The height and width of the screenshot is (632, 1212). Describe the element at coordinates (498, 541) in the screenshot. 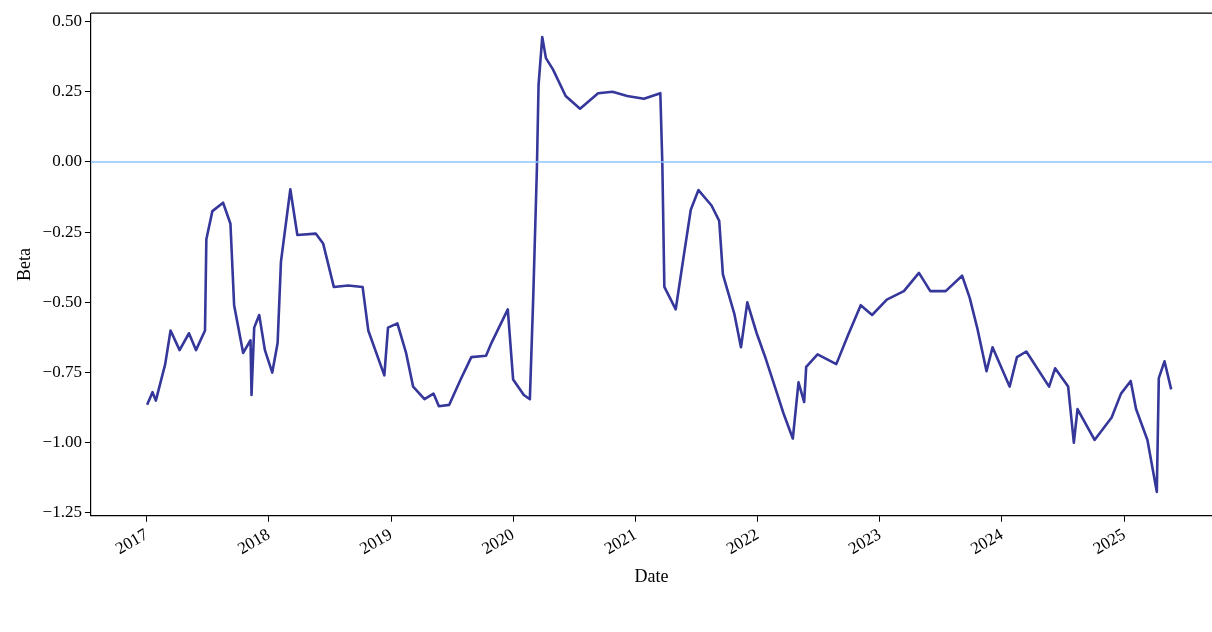

I see `x-tick-label: 2020` at that location.